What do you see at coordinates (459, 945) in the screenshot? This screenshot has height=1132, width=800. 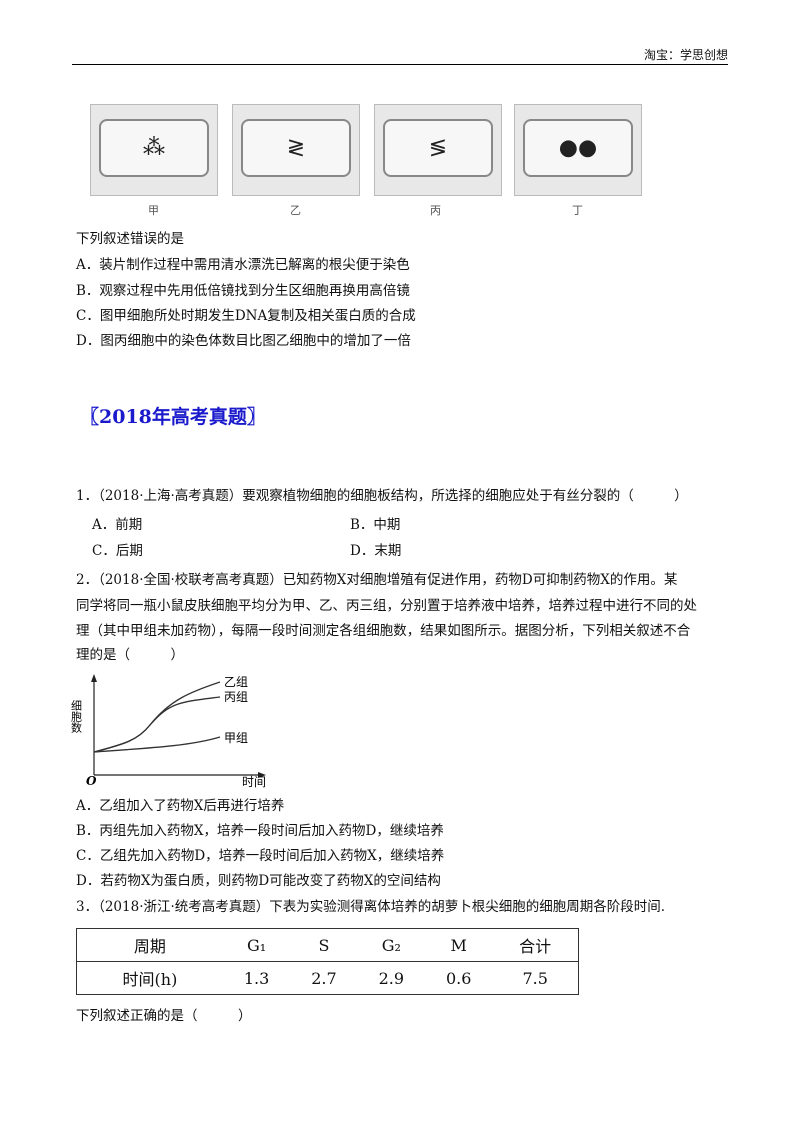 I see `table-cell: M` at bounding box center [459, 945].